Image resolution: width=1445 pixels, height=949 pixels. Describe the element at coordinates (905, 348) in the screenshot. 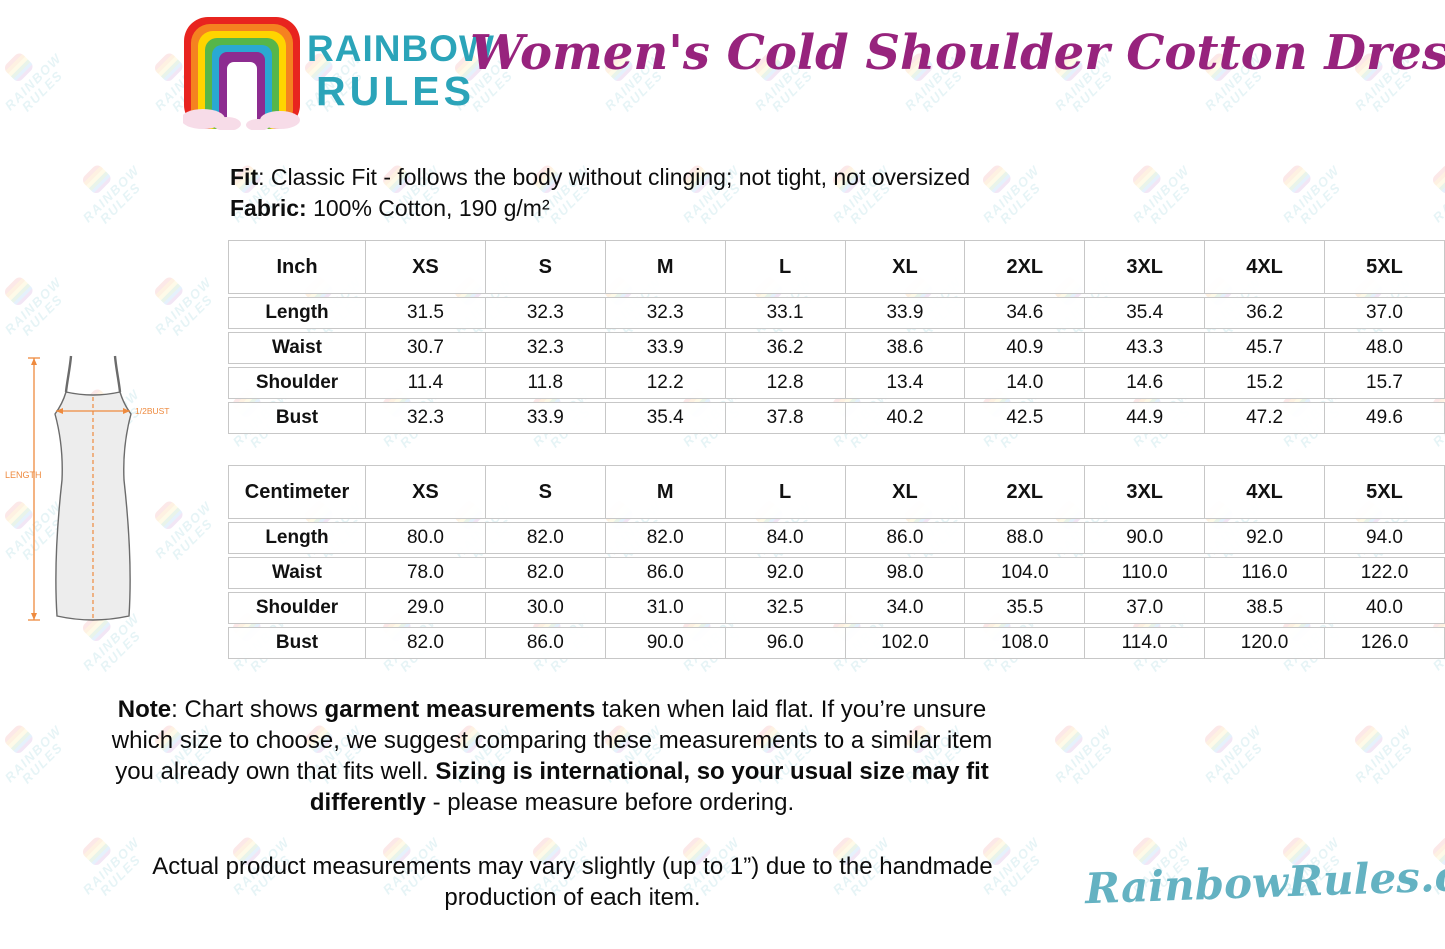

I see `value-cell: 38.6` at that location.